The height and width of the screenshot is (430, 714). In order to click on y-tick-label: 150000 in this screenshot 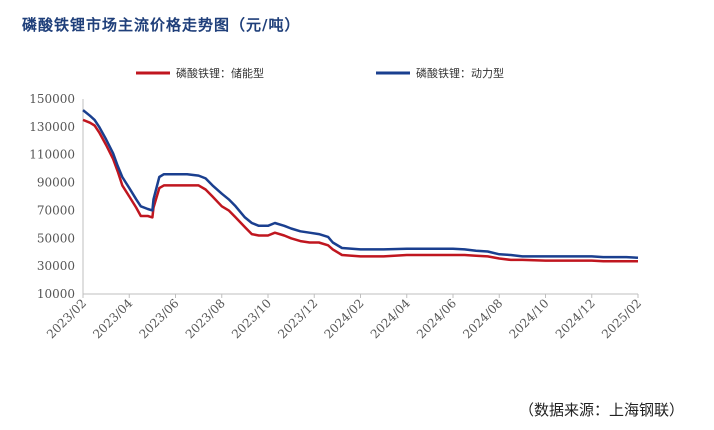, I will do `click(52, 99)`.